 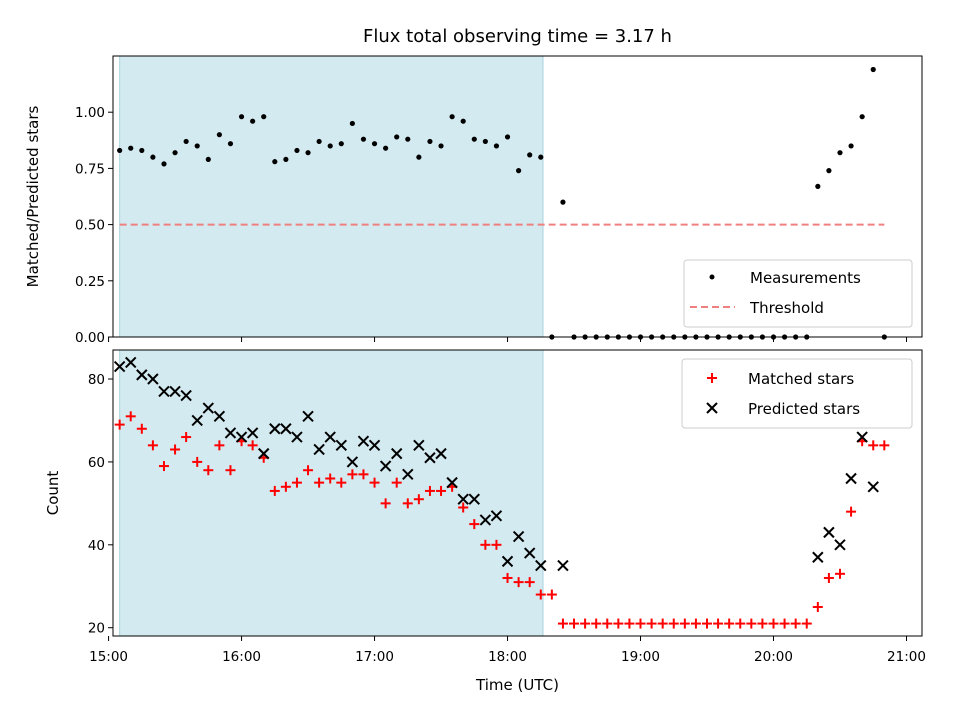 I want to click on x-tick-label: 17:00, so click(x=374, y=657).